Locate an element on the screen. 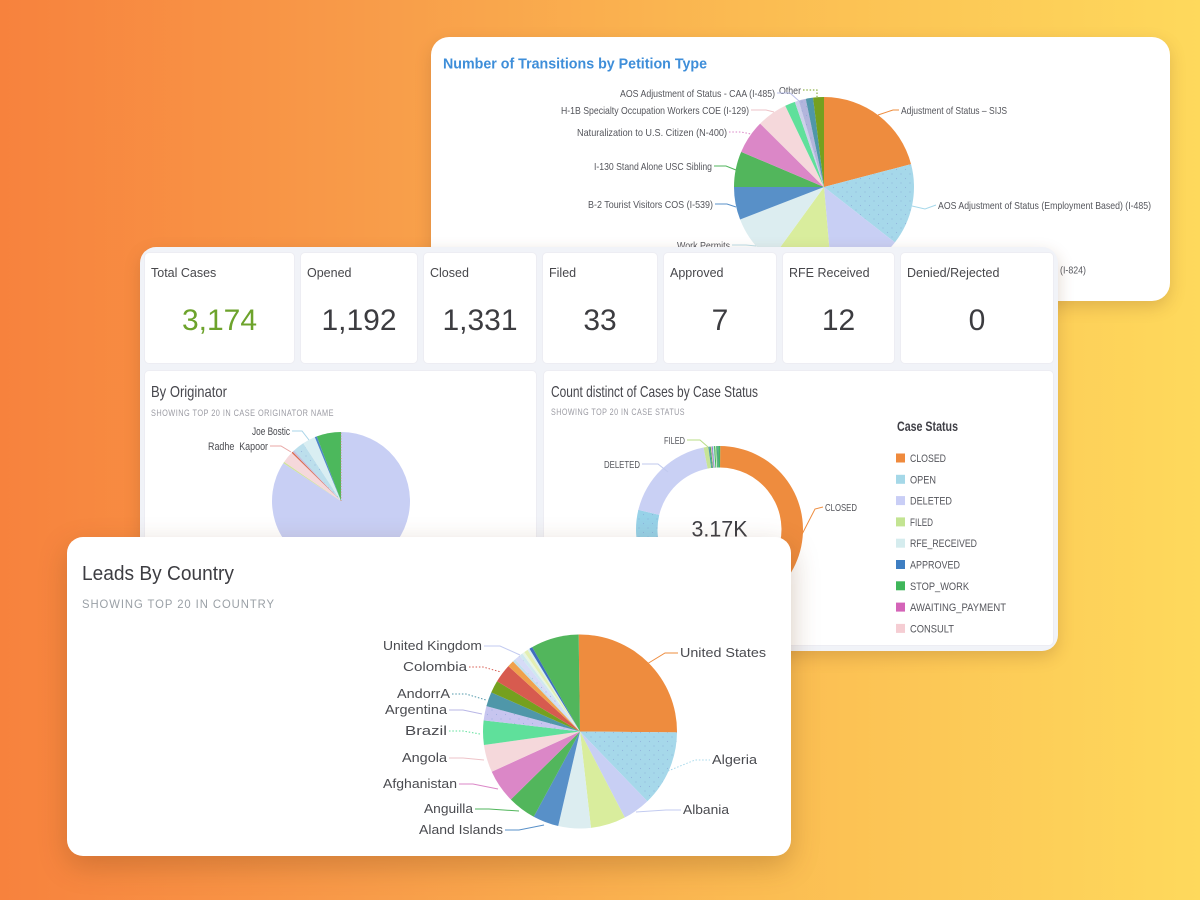 This screenshot has height=900, width=1200. svg-text: Colombia is located at coordinates (435, 666).